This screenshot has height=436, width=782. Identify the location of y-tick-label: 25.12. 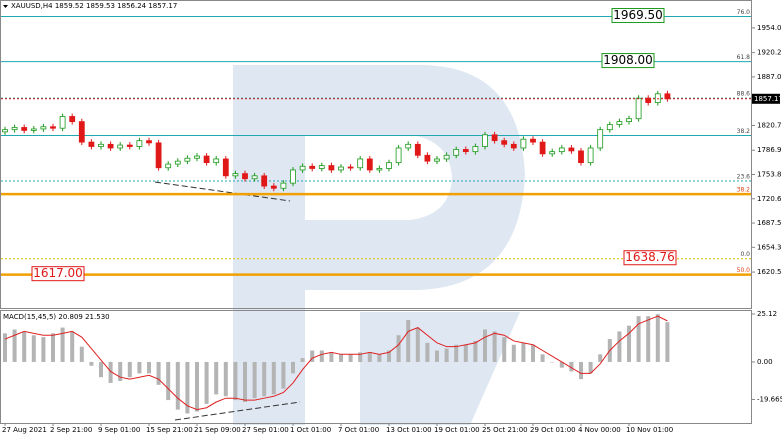
(767, 314).